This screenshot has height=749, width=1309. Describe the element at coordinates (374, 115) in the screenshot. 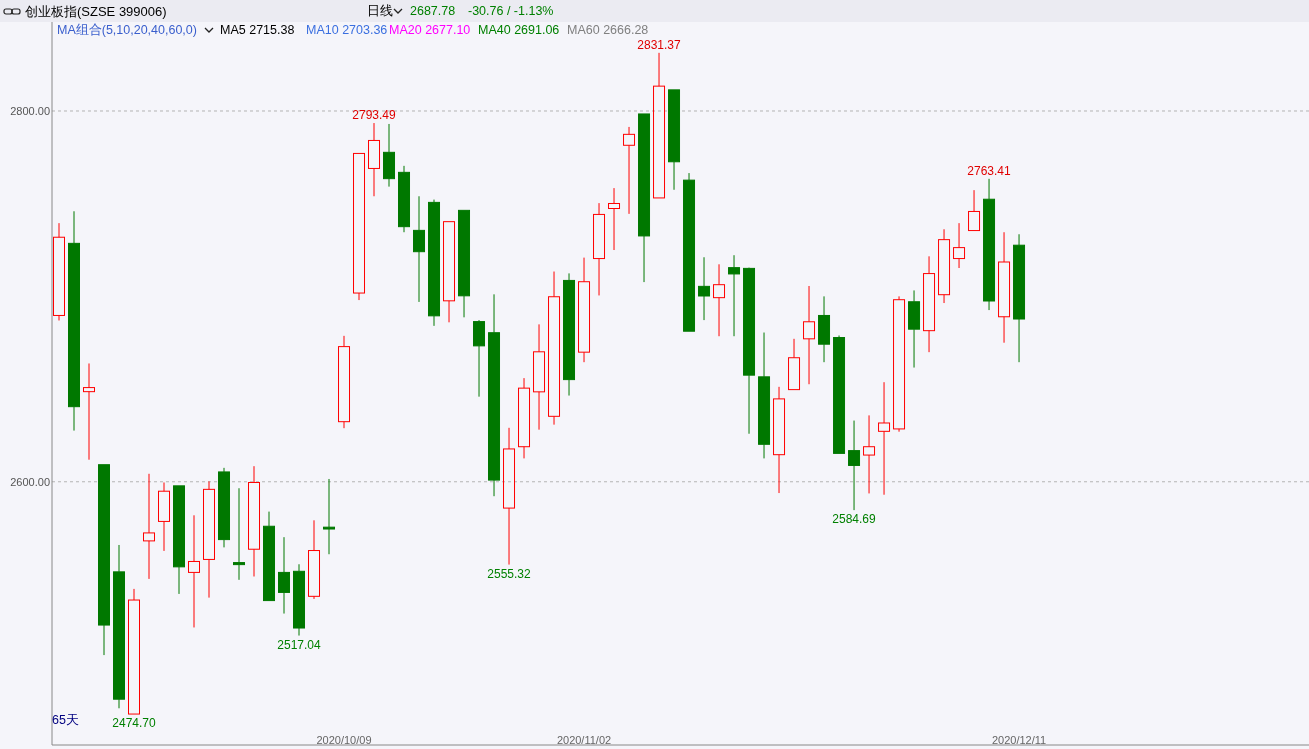

I see `annotation: 2793.49` at that location.